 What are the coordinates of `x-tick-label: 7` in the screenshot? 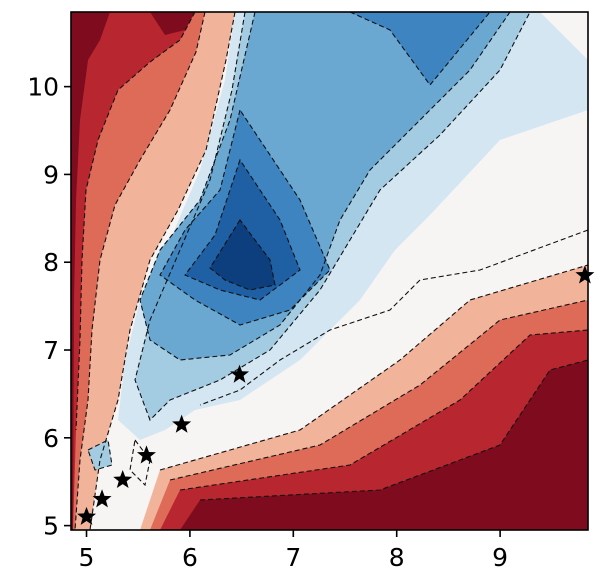 It's located at (293, 557).